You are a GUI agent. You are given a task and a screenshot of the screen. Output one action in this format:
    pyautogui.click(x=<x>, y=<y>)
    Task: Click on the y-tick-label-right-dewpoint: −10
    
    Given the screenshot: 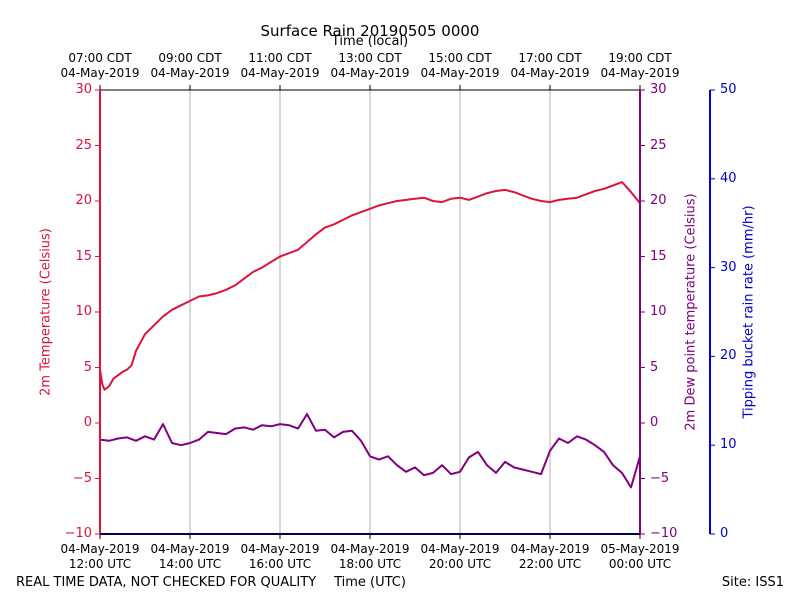 What is the action you would take?
    pyautogui.click(x=664, y=533)
    